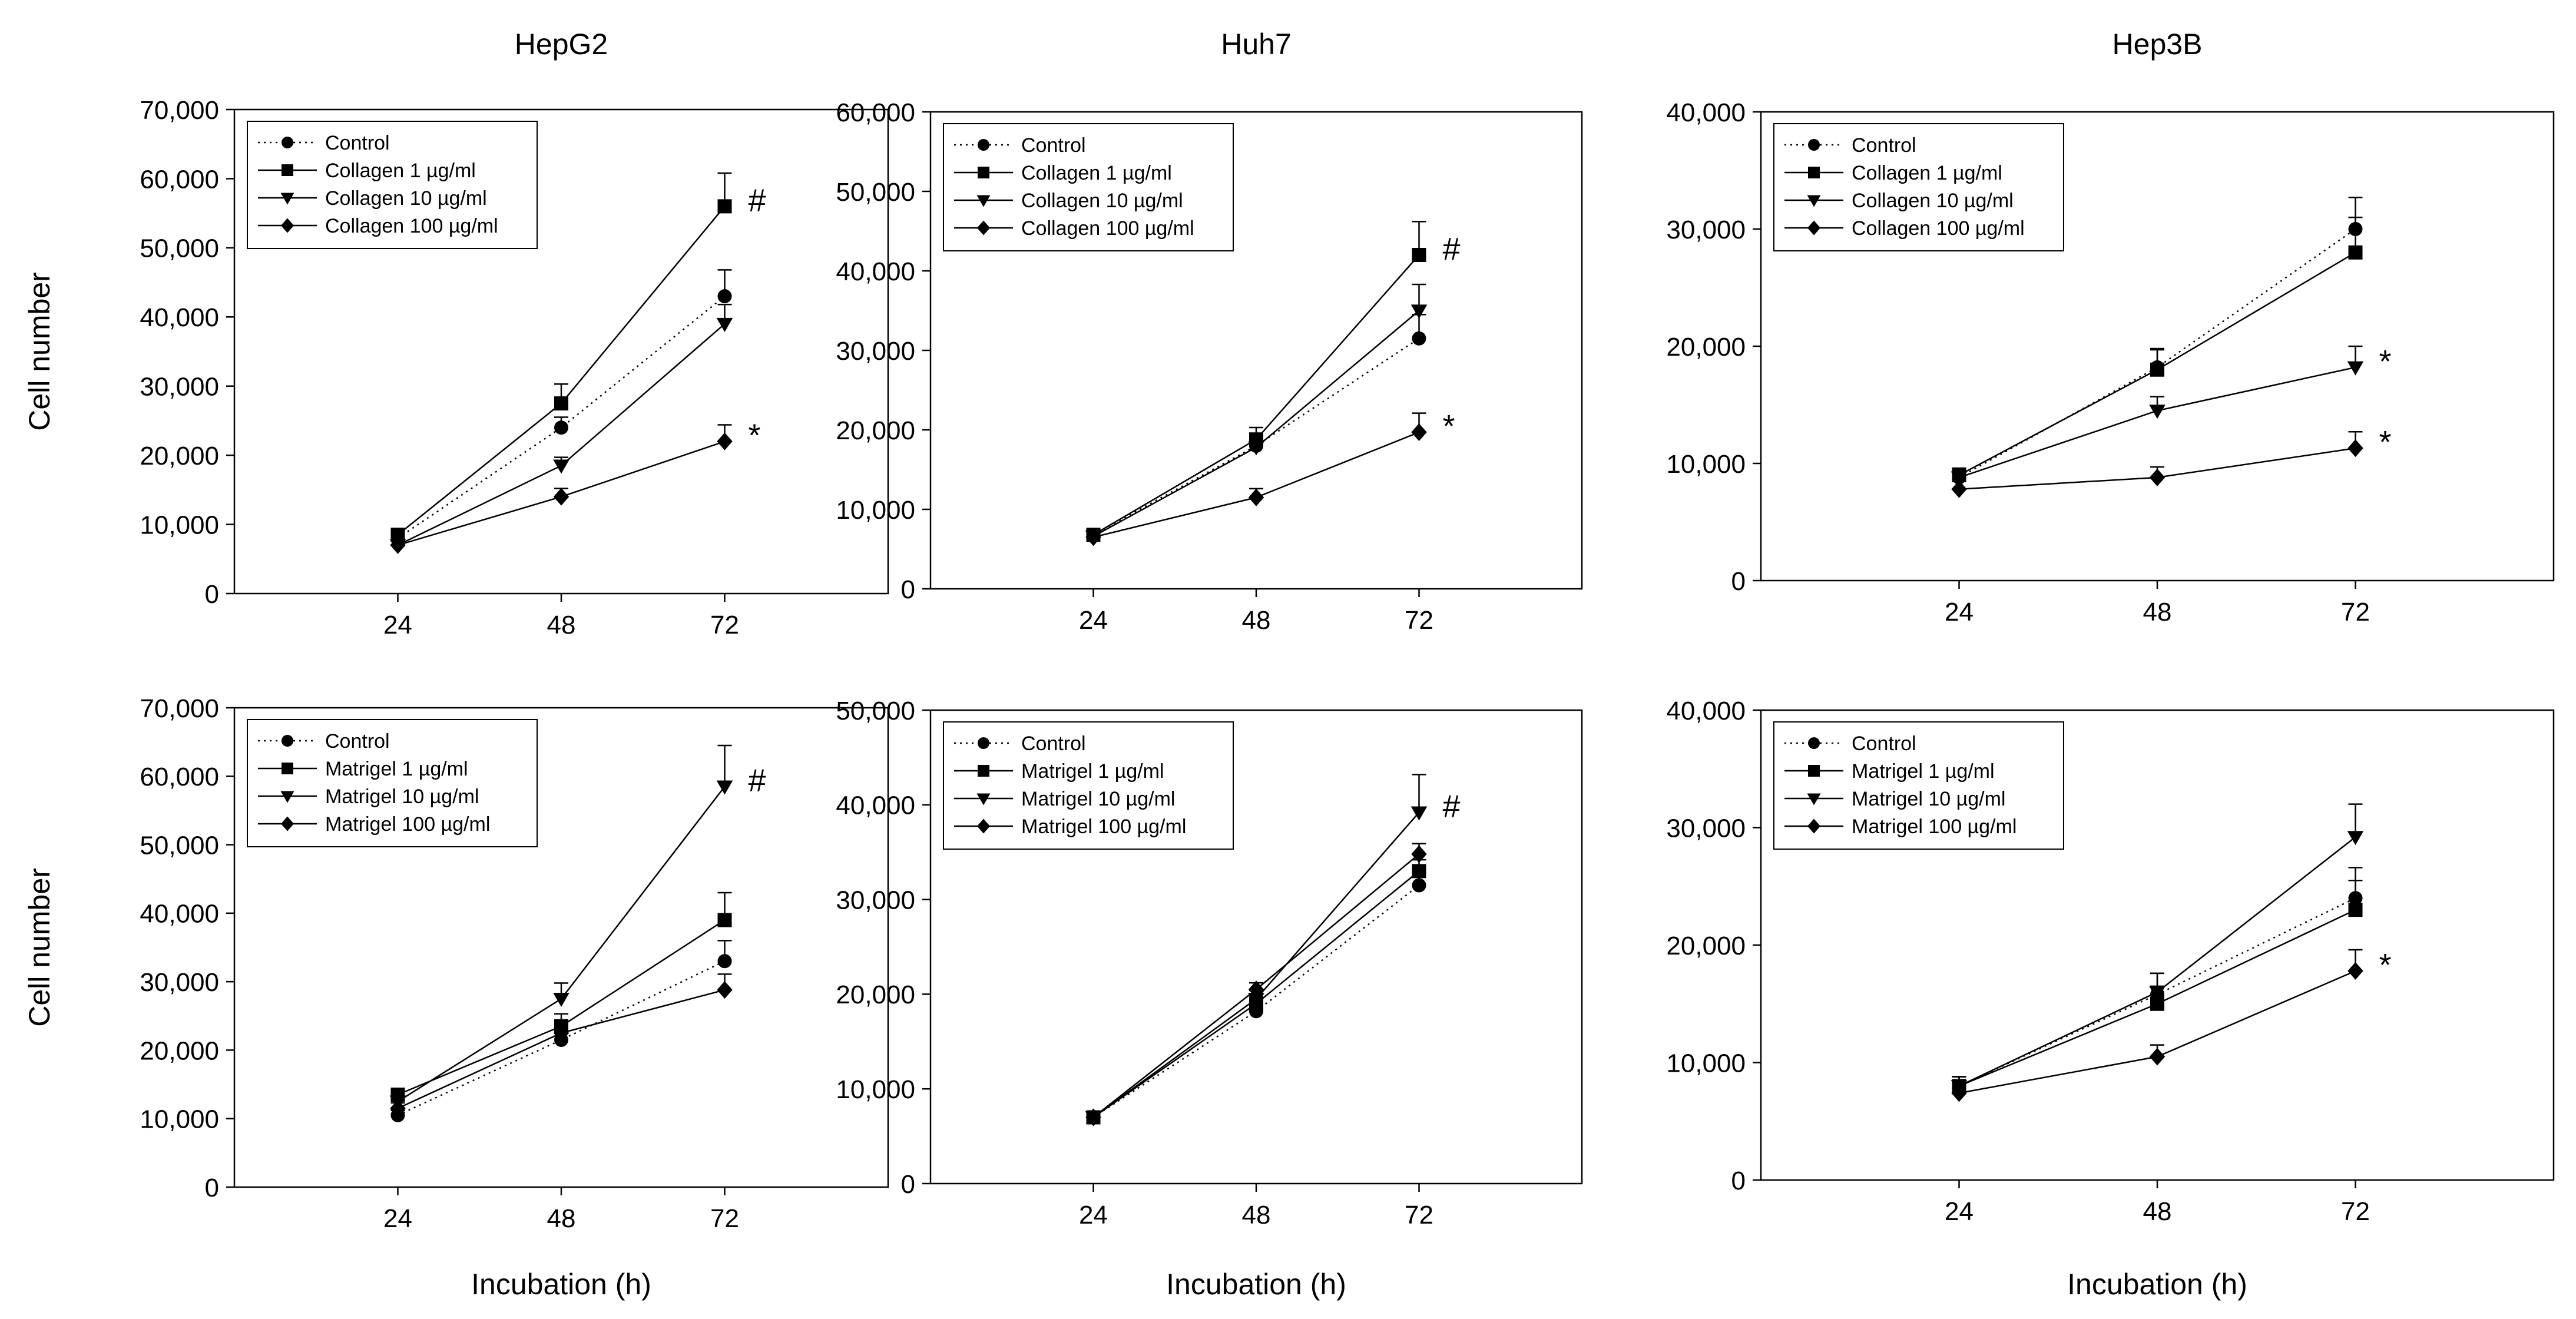 The height and width of the screenshot is (1319, 2576). Describe the element at coordinates (1959, 612) in the screenshot. I see `x-tick-label: 24` at that location.